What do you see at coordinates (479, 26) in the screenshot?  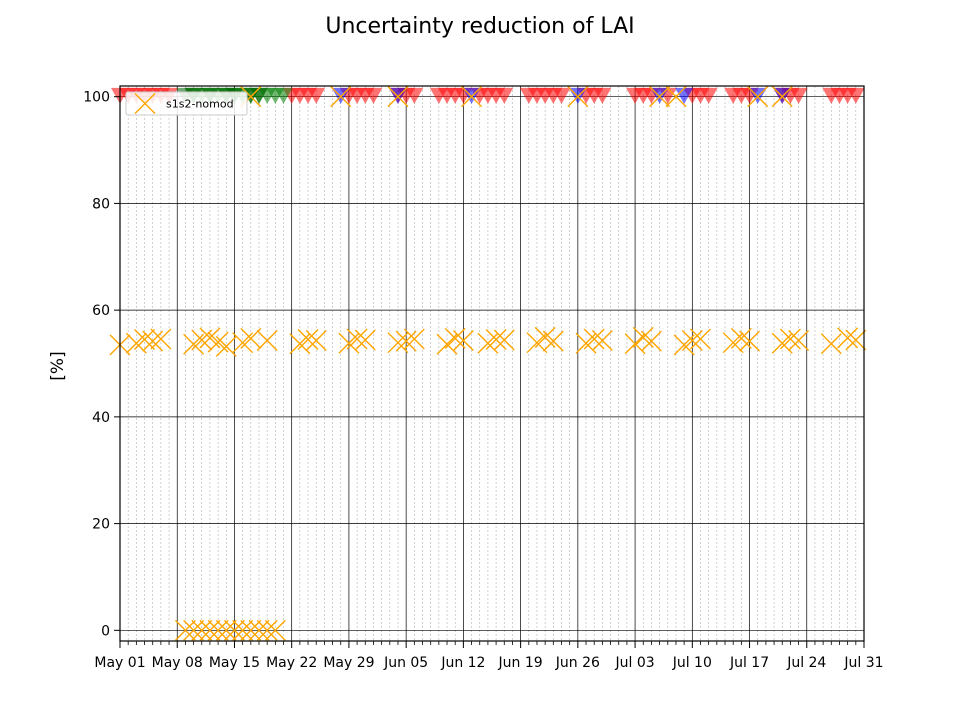 I see `chart-title: Uncertainty reduction of LAI` at bounding box center [479, 26].